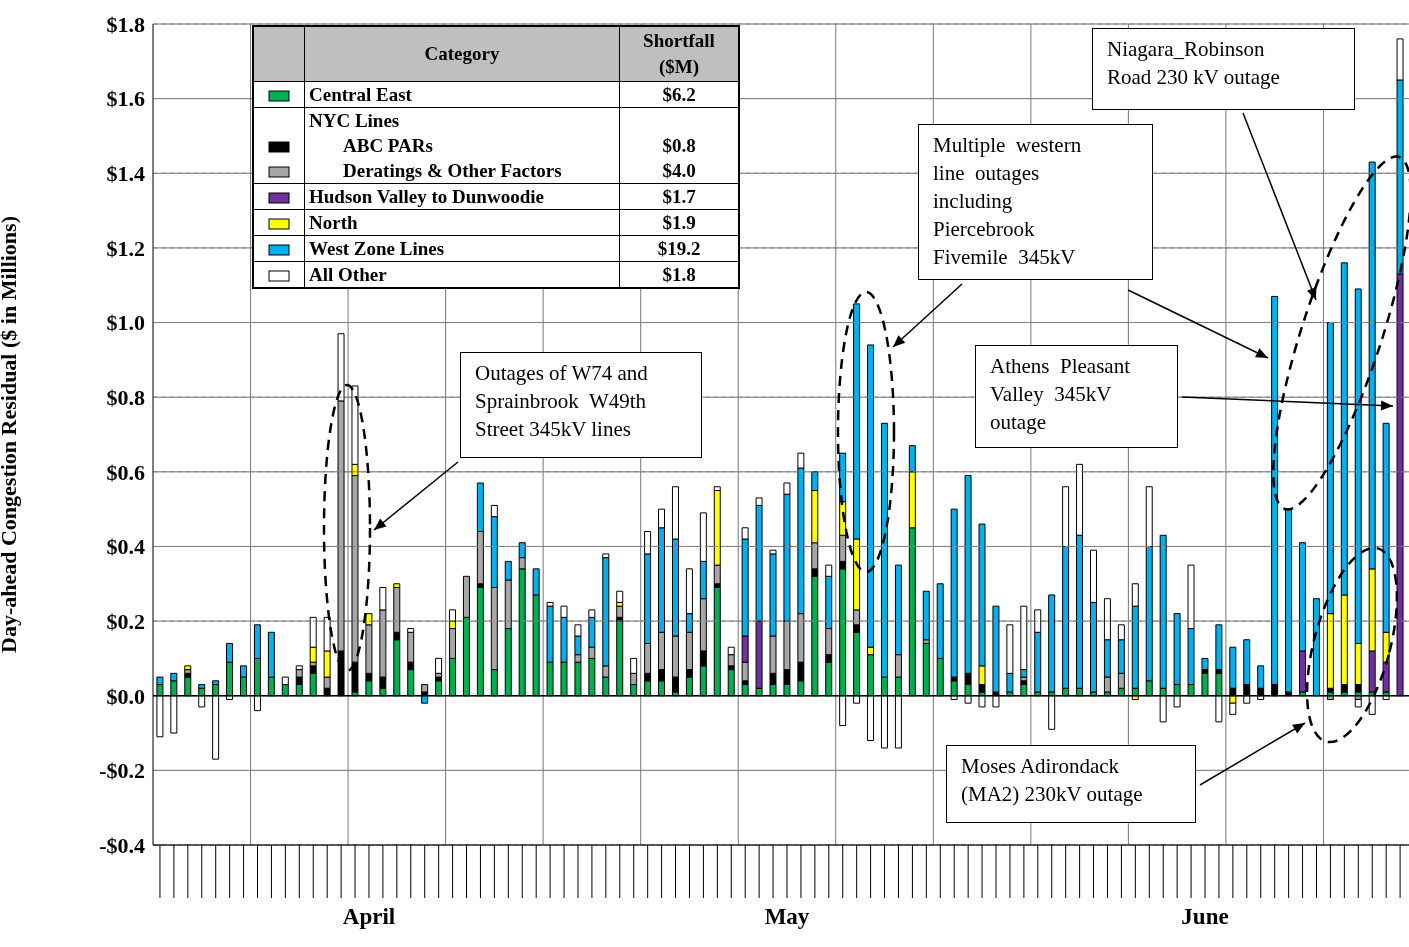 This screenshot has width=1409, height=947. What do you see at coordinates (462, 248) in the screenshot?
I see `legend-label: West Zone Lines` at bounding box center [462, 248].